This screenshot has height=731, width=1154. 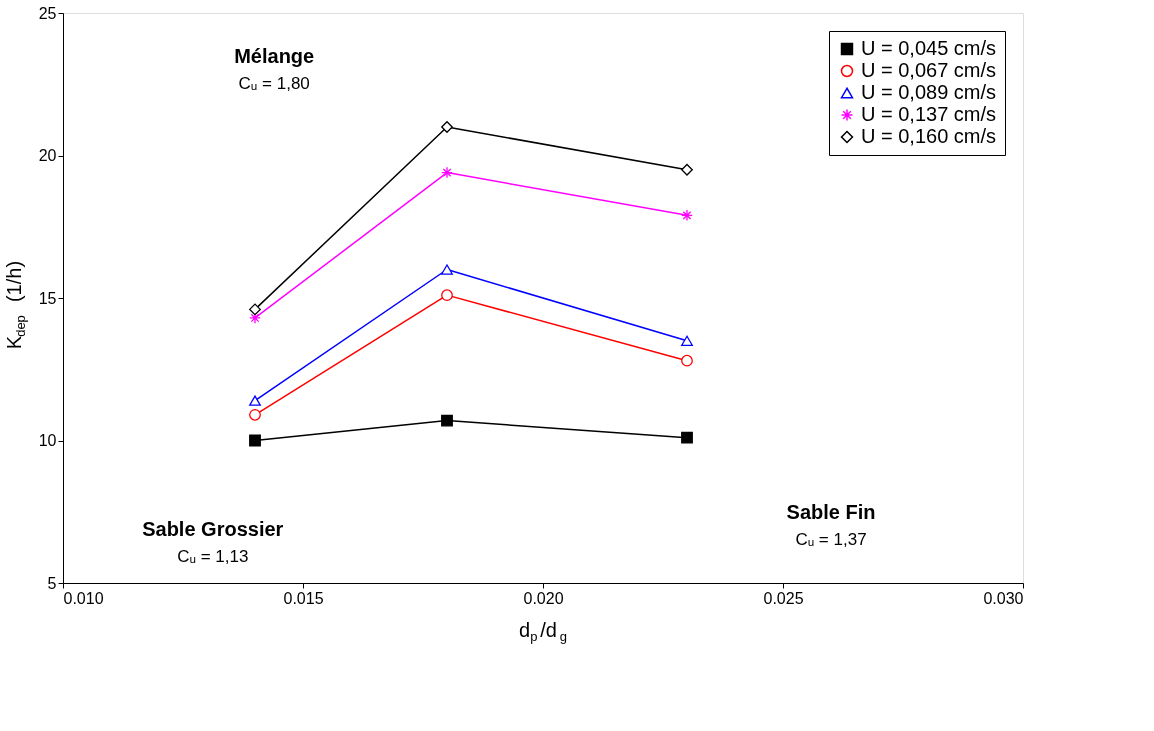 I want to click on y-axis-title: Kdep (1/h), so click(x=15, y=305).